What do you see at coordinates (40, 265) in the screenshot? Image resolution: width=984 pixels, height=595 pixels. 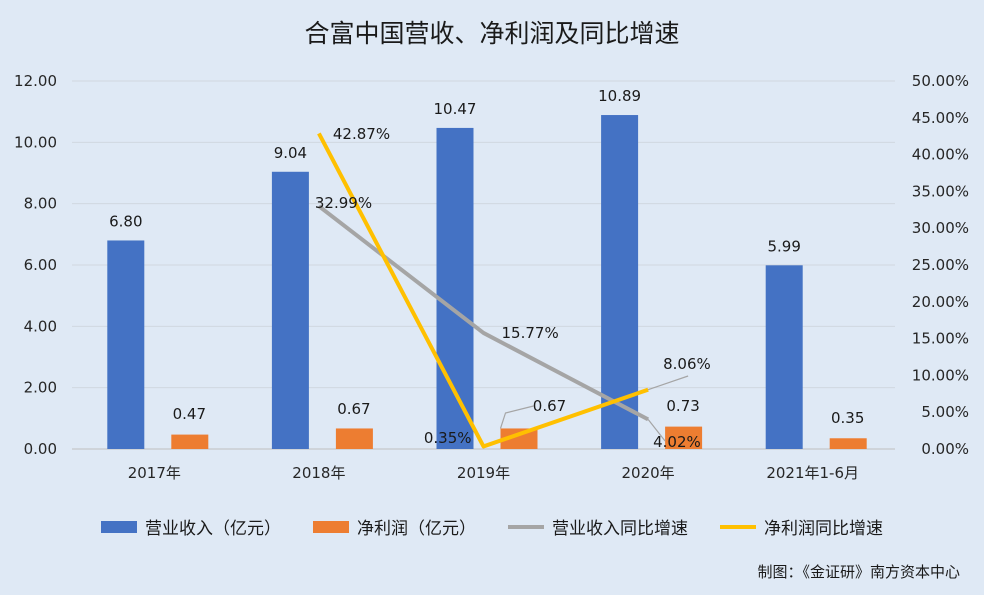 I see `y-tick-left: 6.00` at bounding box center [40, 265].